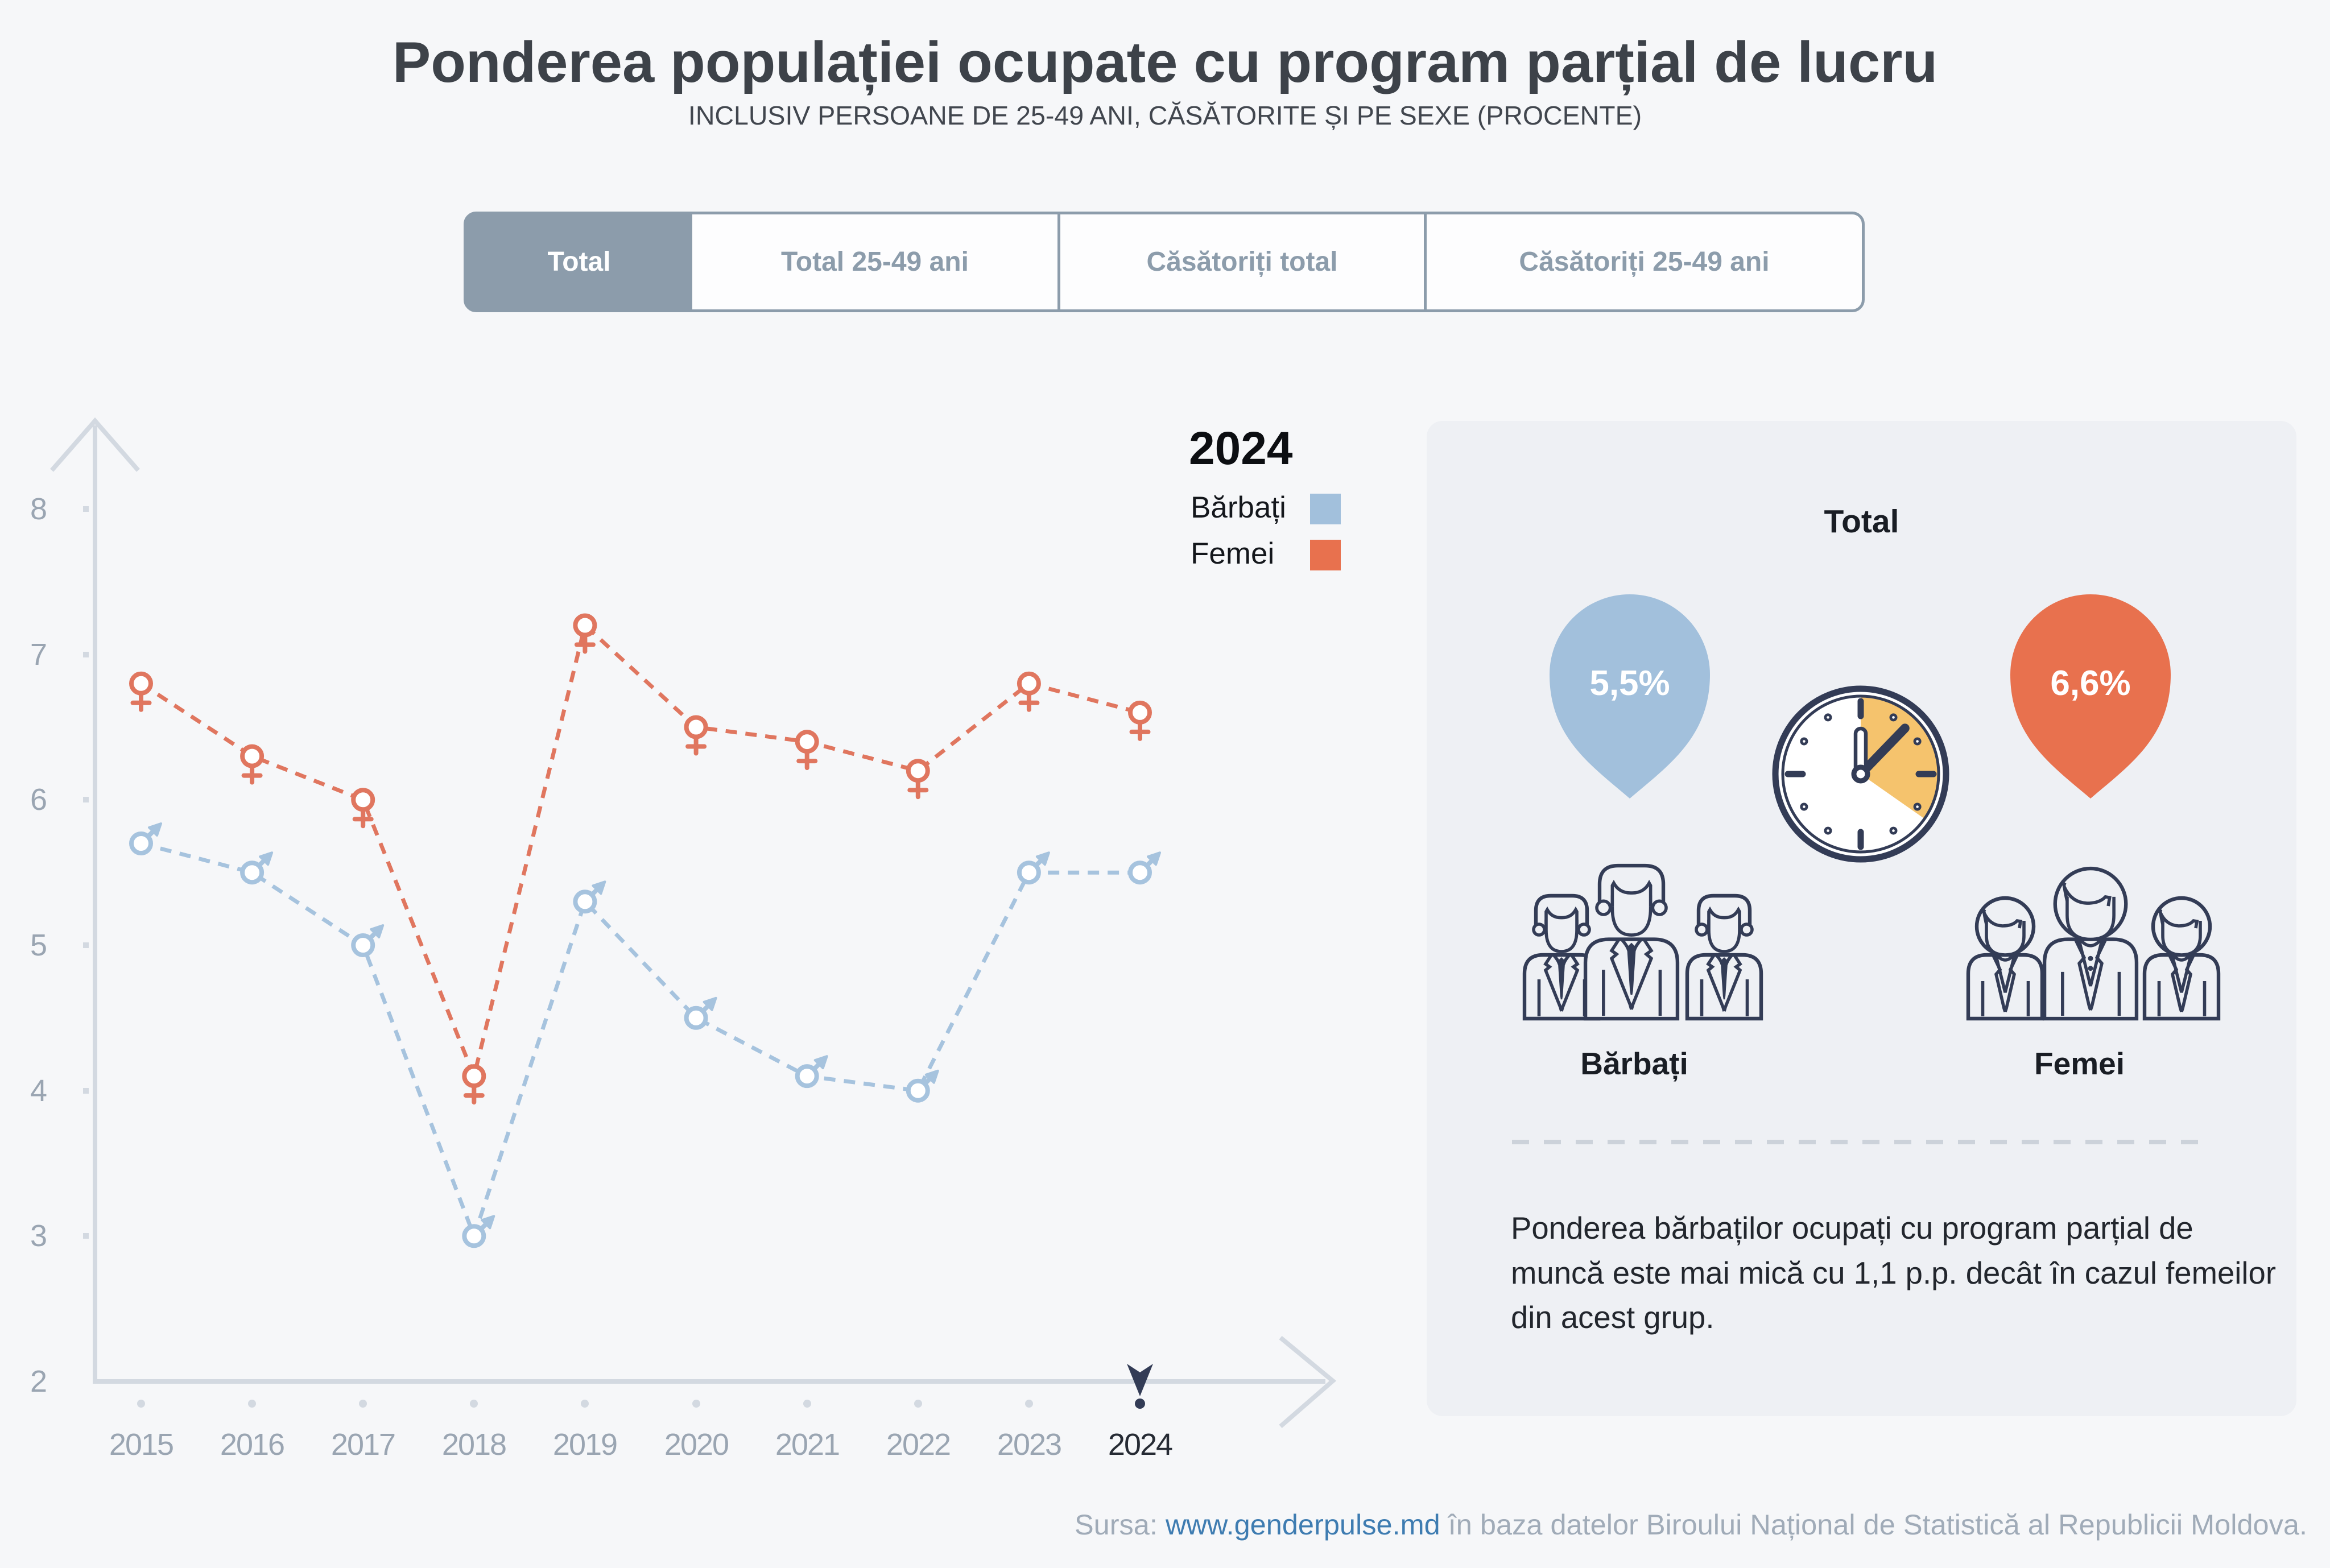  I want to click on svg-text: 2018, so click(474, 1445).